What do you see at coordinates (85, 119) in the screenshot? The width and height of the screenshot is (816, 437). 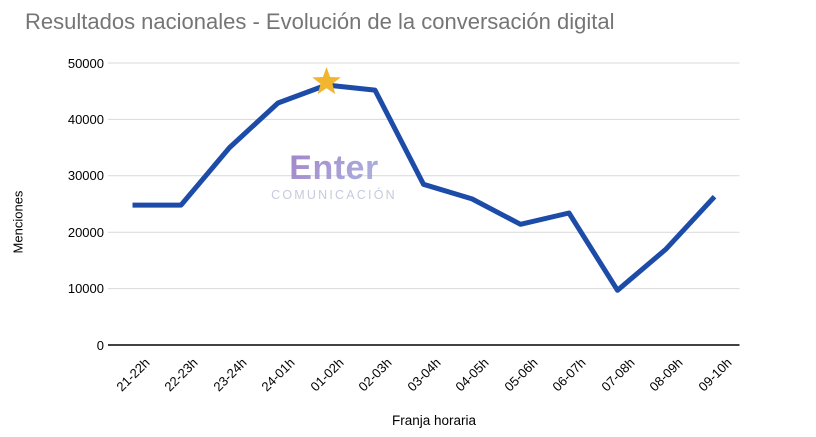 I see `y-axis-tick-label: 40000` at bounding box center [85, 119].